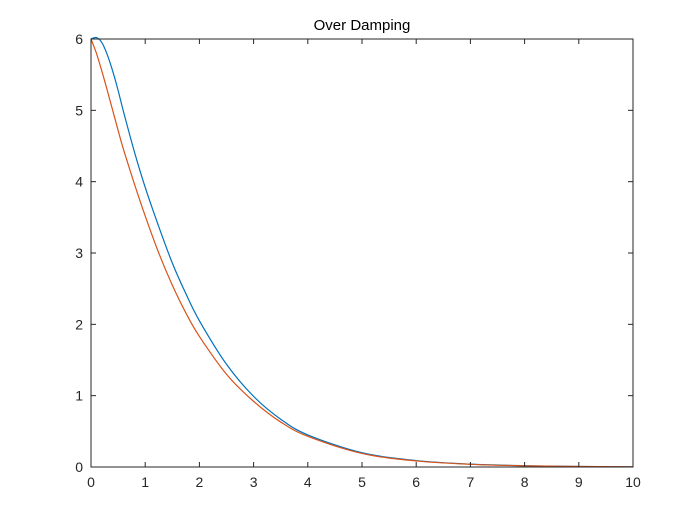 The width and height of the screenshot is (700, 525). I want to click on x-tick-label: 0, so click(91, 482).